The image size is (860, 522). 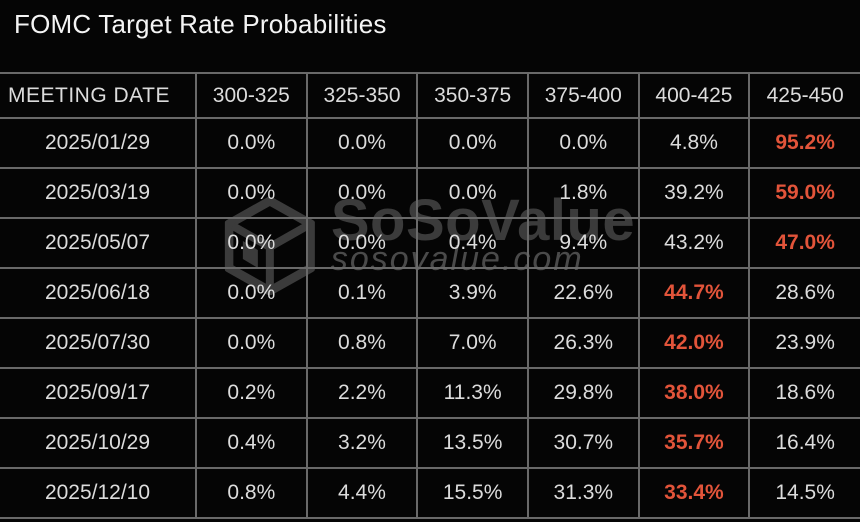 I want to click on probability-cell: 0.1%, so click(x=362, y=293).